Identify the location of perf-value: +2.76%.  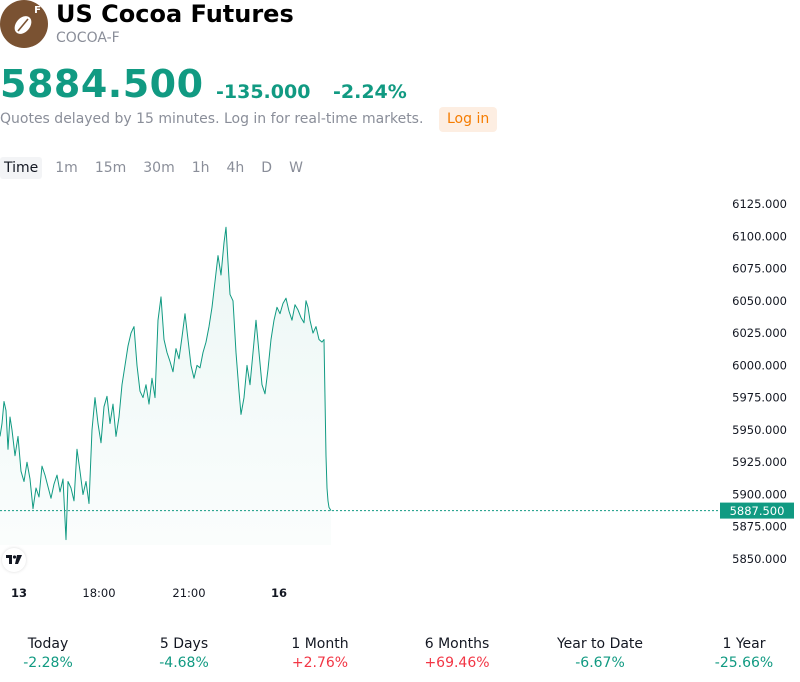
(320, 663).